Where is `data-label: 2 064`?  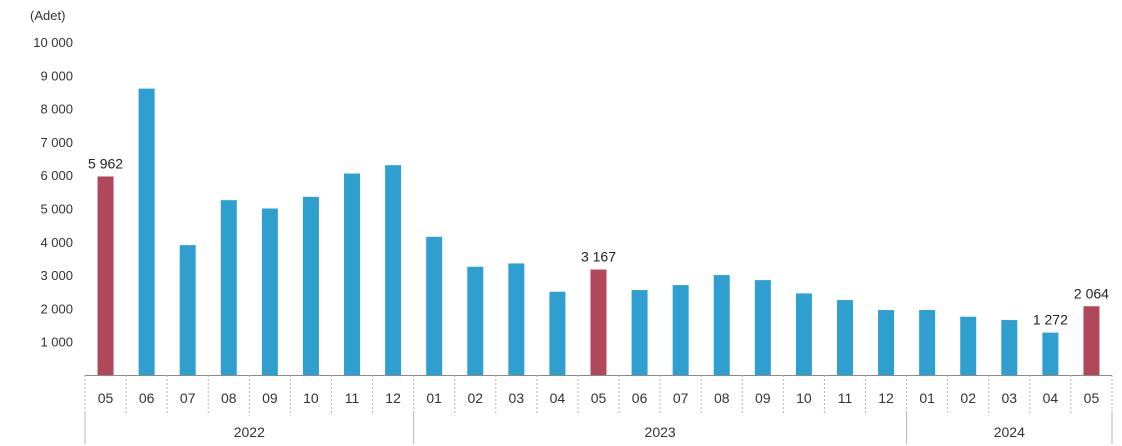
data-label: 2 064 is located at coordinates (1091, 293).